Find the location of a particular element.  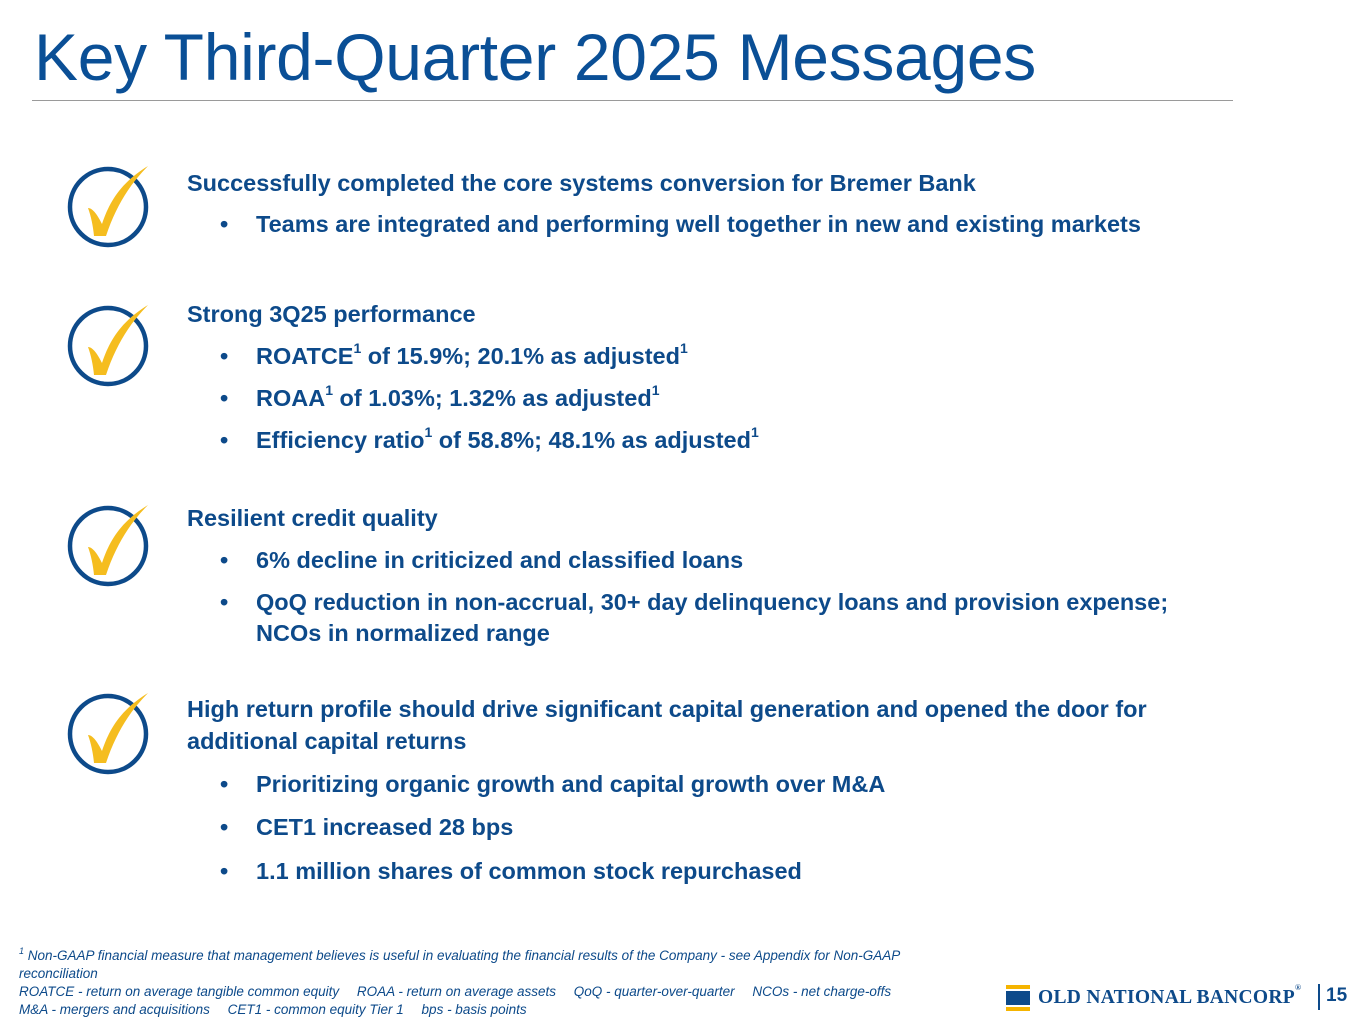

metric-values: of 58.8%; 48.1% as adjusted is located at coordinates (591, 440).